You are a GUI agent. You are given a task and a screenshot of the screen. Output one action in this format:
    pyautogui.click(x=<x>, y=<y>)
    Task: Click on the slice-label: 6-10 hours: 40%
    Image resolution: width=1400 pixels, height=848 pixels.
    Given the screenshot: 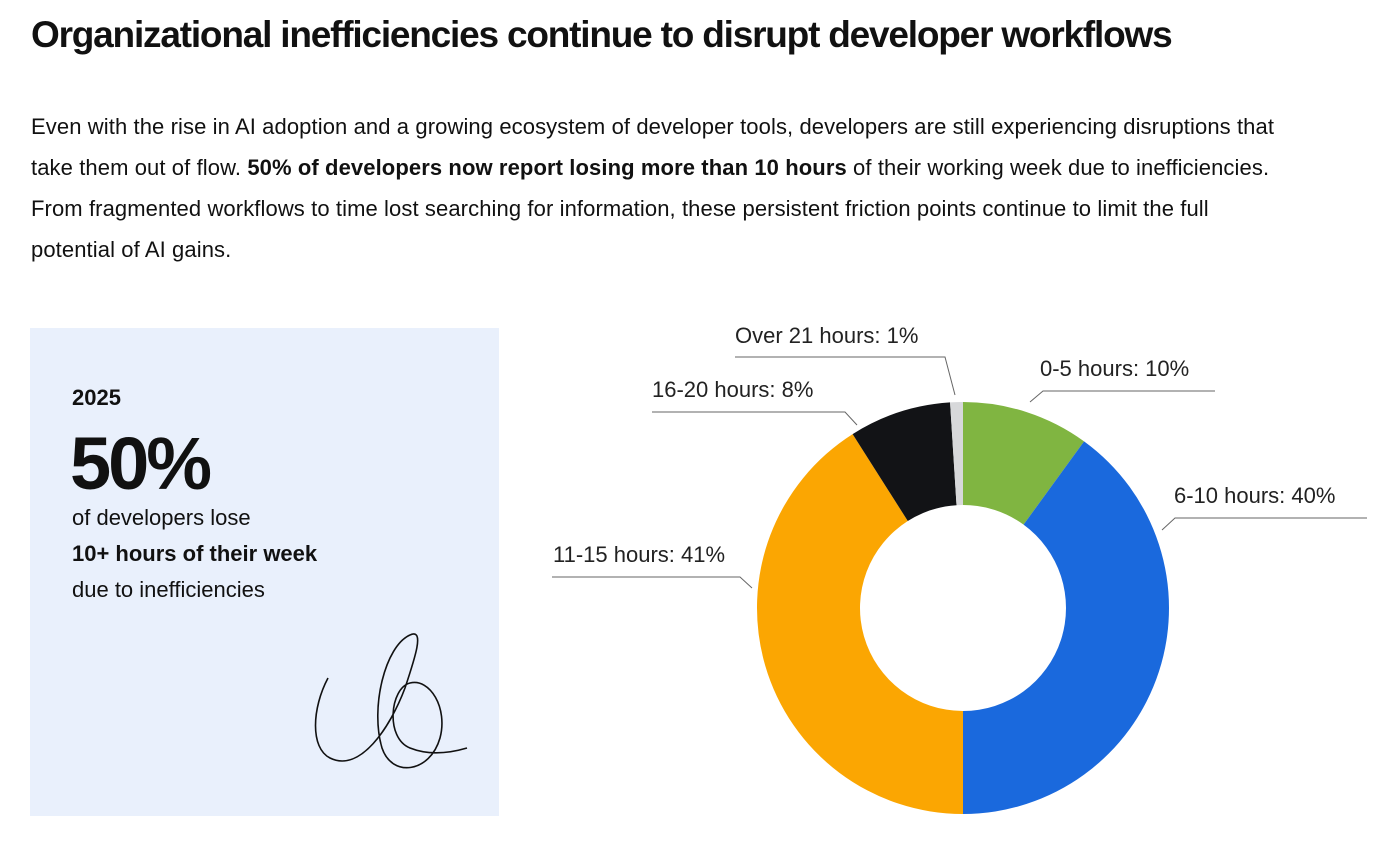 What is the action you would take?
    pyautogui.click(x=1254, y=495)
    